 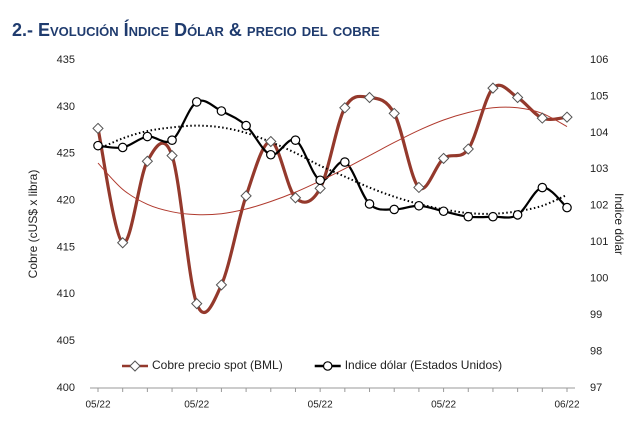 What do you see at coordinates (423, 365) in the screenshot?
I see `legend-label: Indice dólar (Estados Unidos)` at bounding box center [423, 365].